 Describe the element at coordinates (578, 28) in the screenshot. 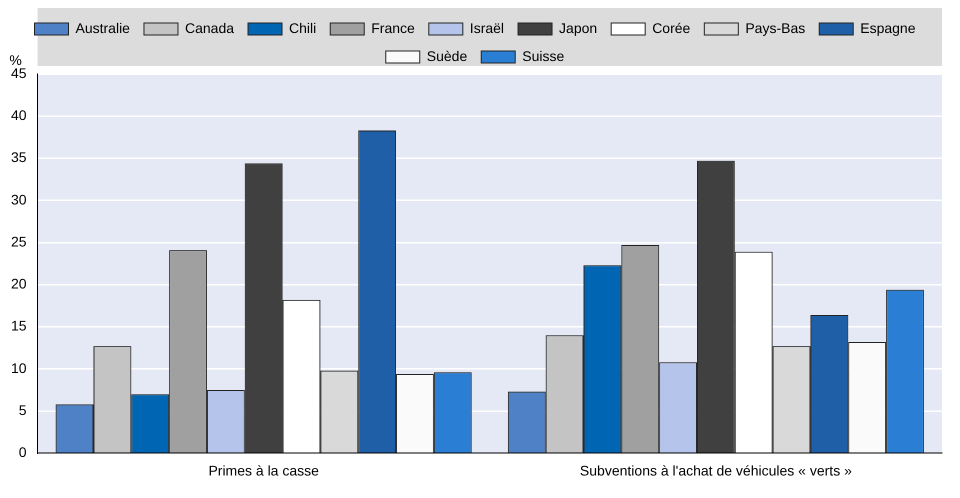

I see `legend-label: Japon` at that location.